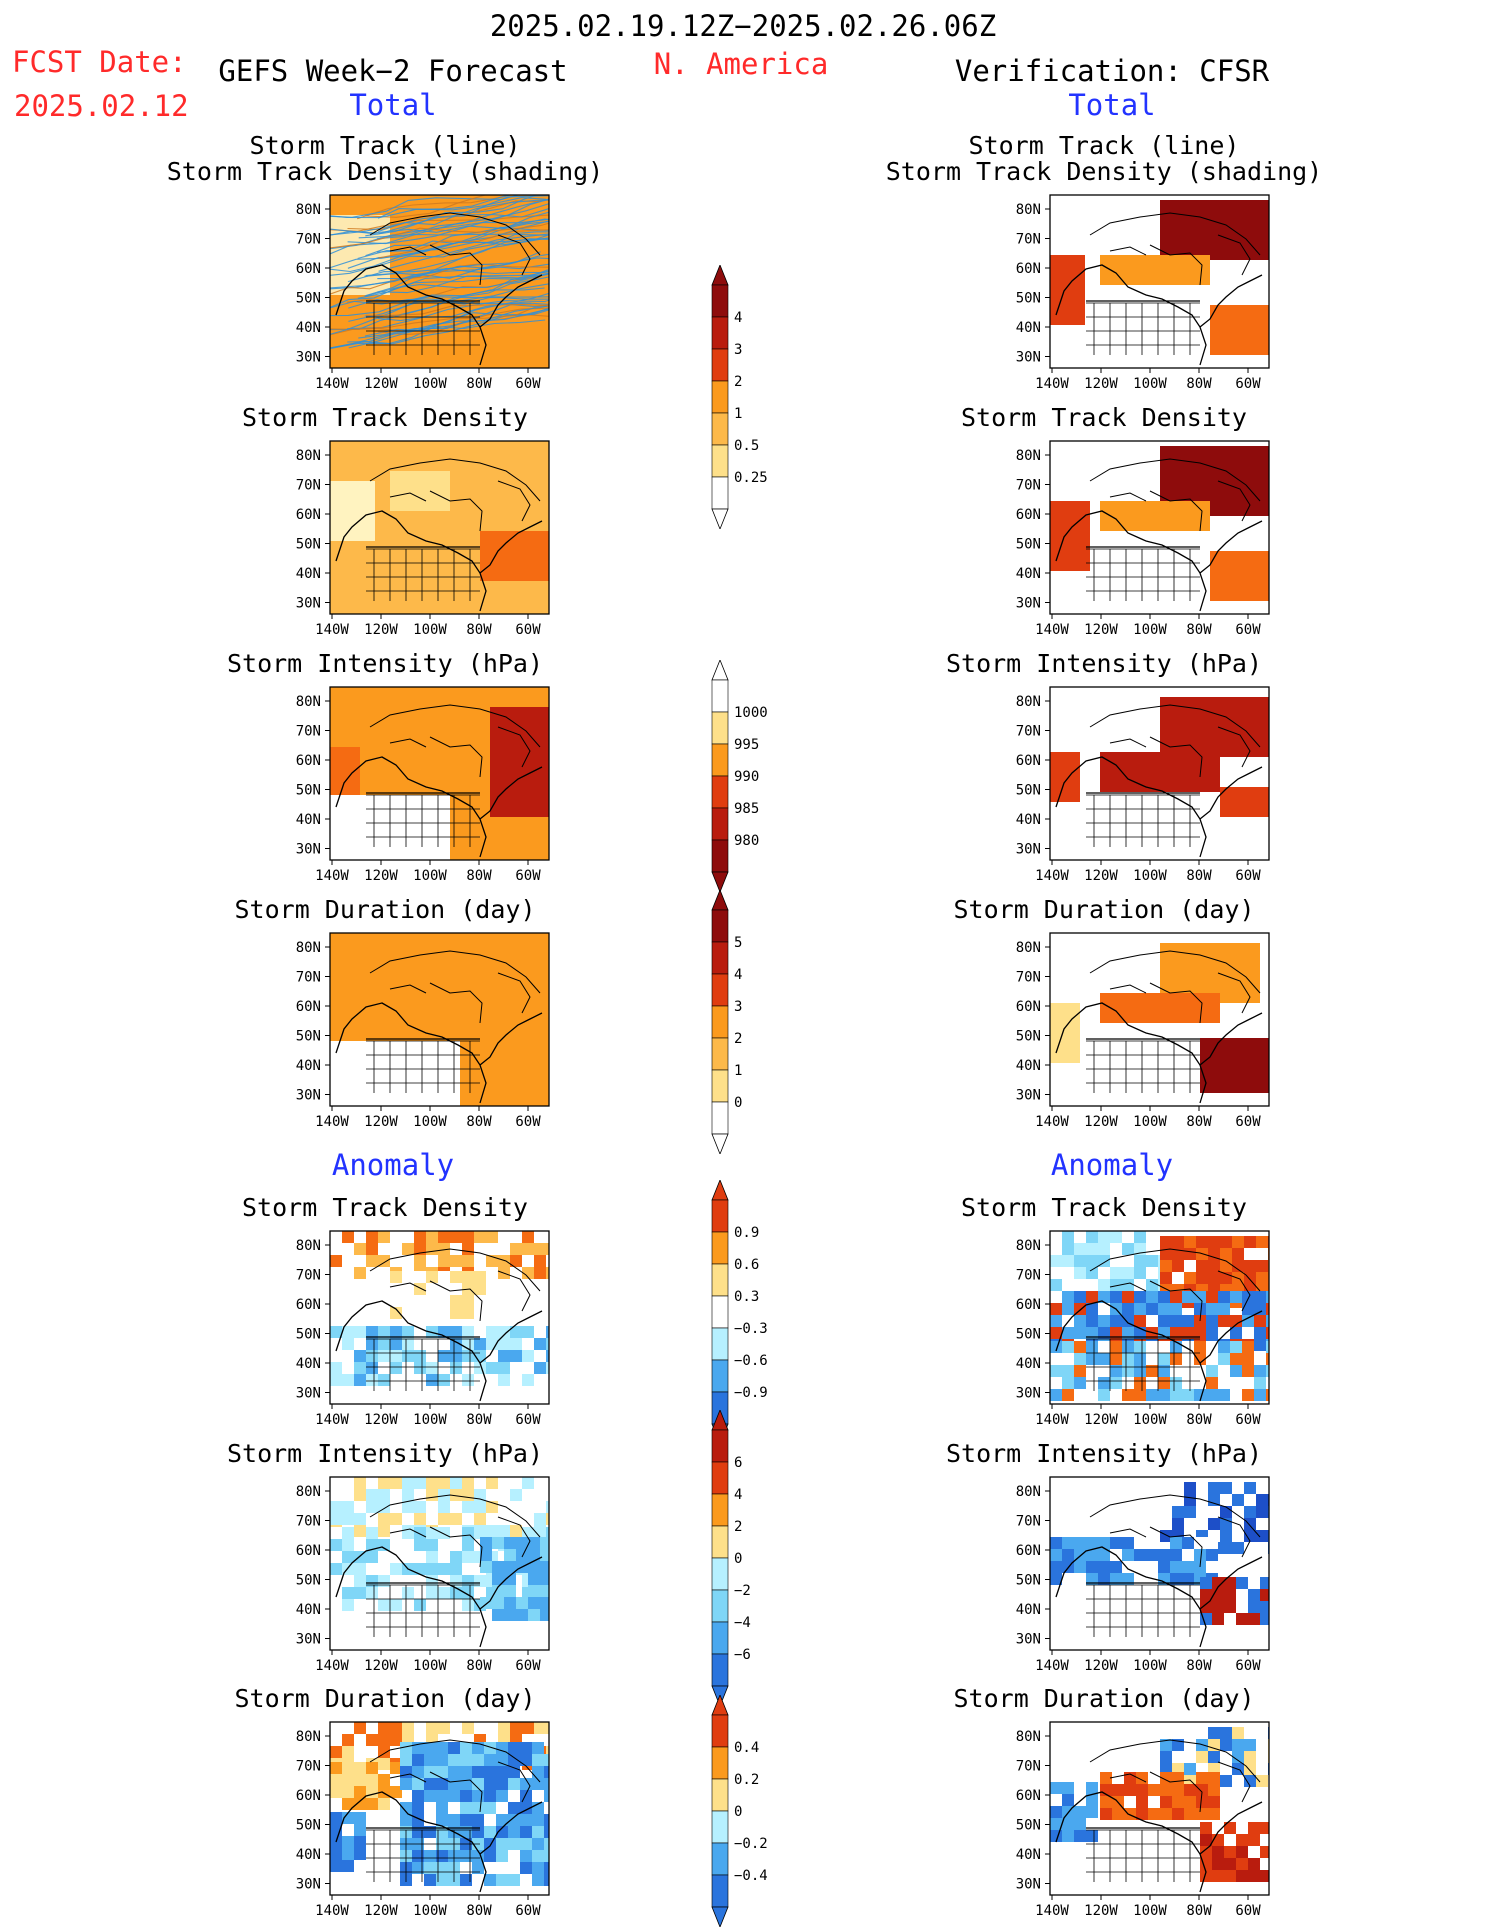  Describe the element at coordinates (423, 785) in the screenshot. I see `panel-intensity-left-map: 80N 70N 60N 50N 40N 30N 140W 120W 100W 80W 60W` at that location.